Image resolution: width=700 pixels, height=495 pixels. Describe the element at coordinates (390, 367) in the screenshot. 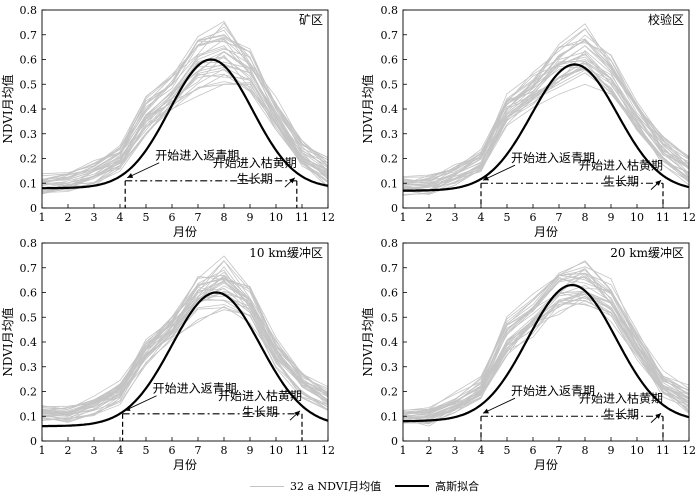

I see `y-tick-label: 0.3` at that location.